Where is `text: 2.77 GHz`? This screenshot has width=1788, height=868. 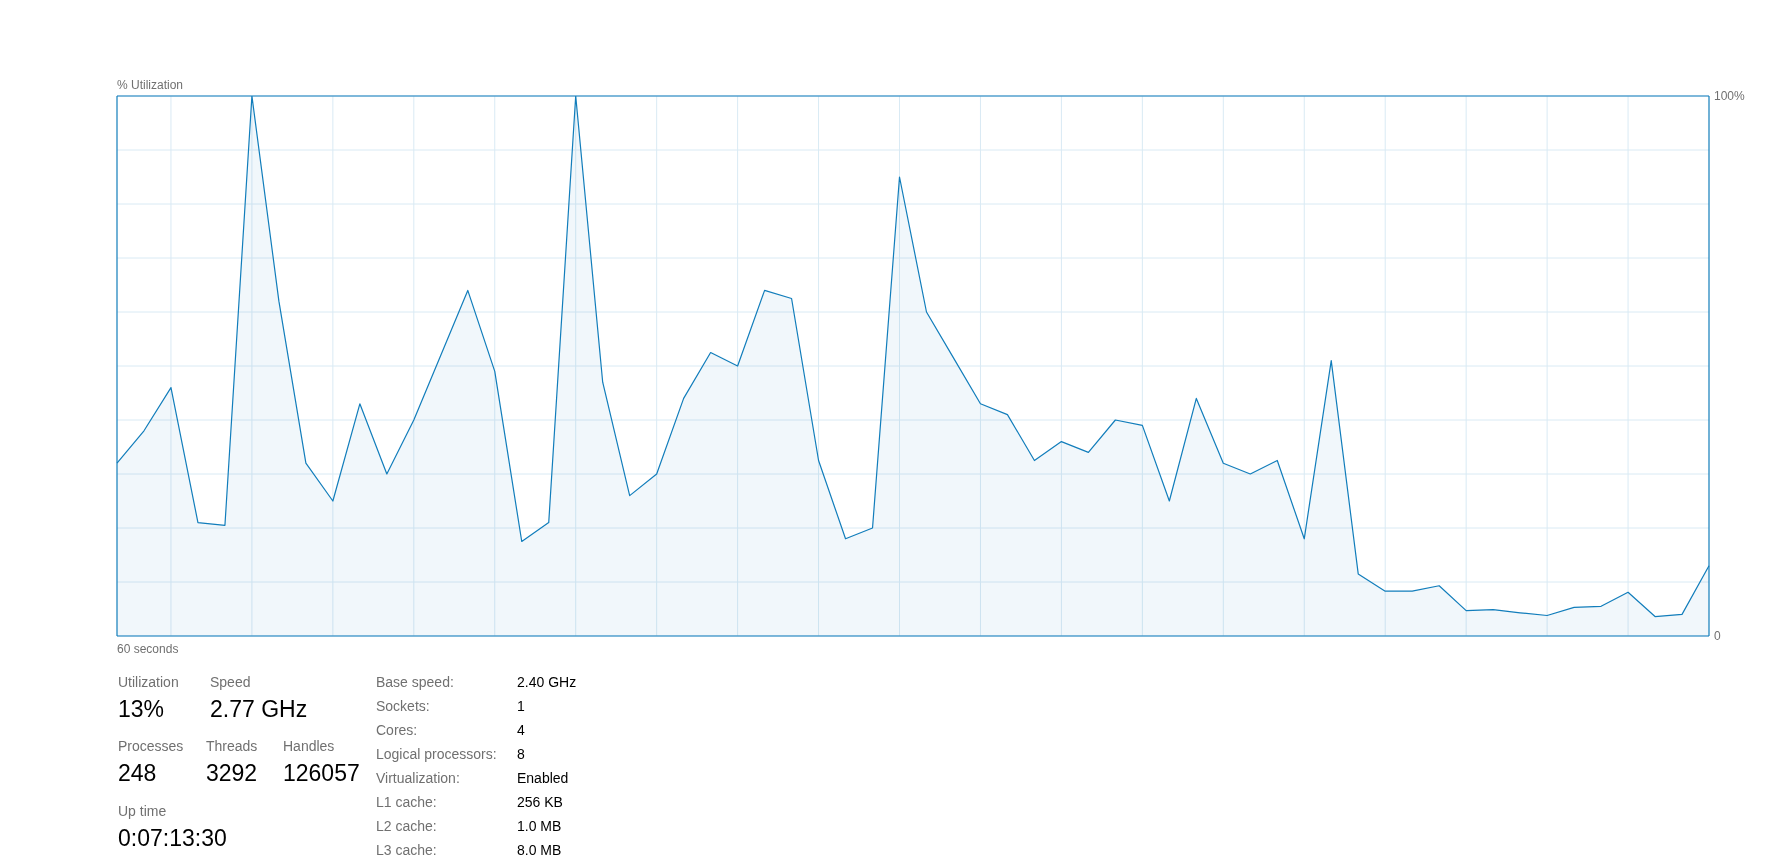
text: 2.77 GHz is located at coordinates (259, 709).